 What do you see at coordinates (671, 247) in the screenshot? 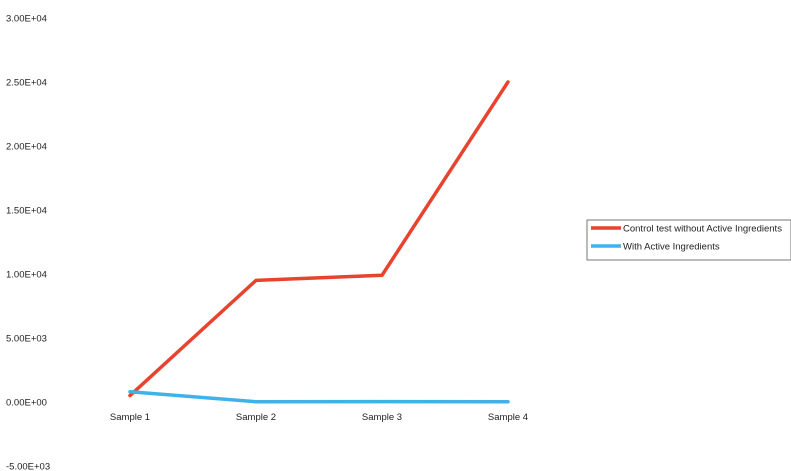
I see `legend-label-active: With Active Ingredients` at bounding box center [671, 247].